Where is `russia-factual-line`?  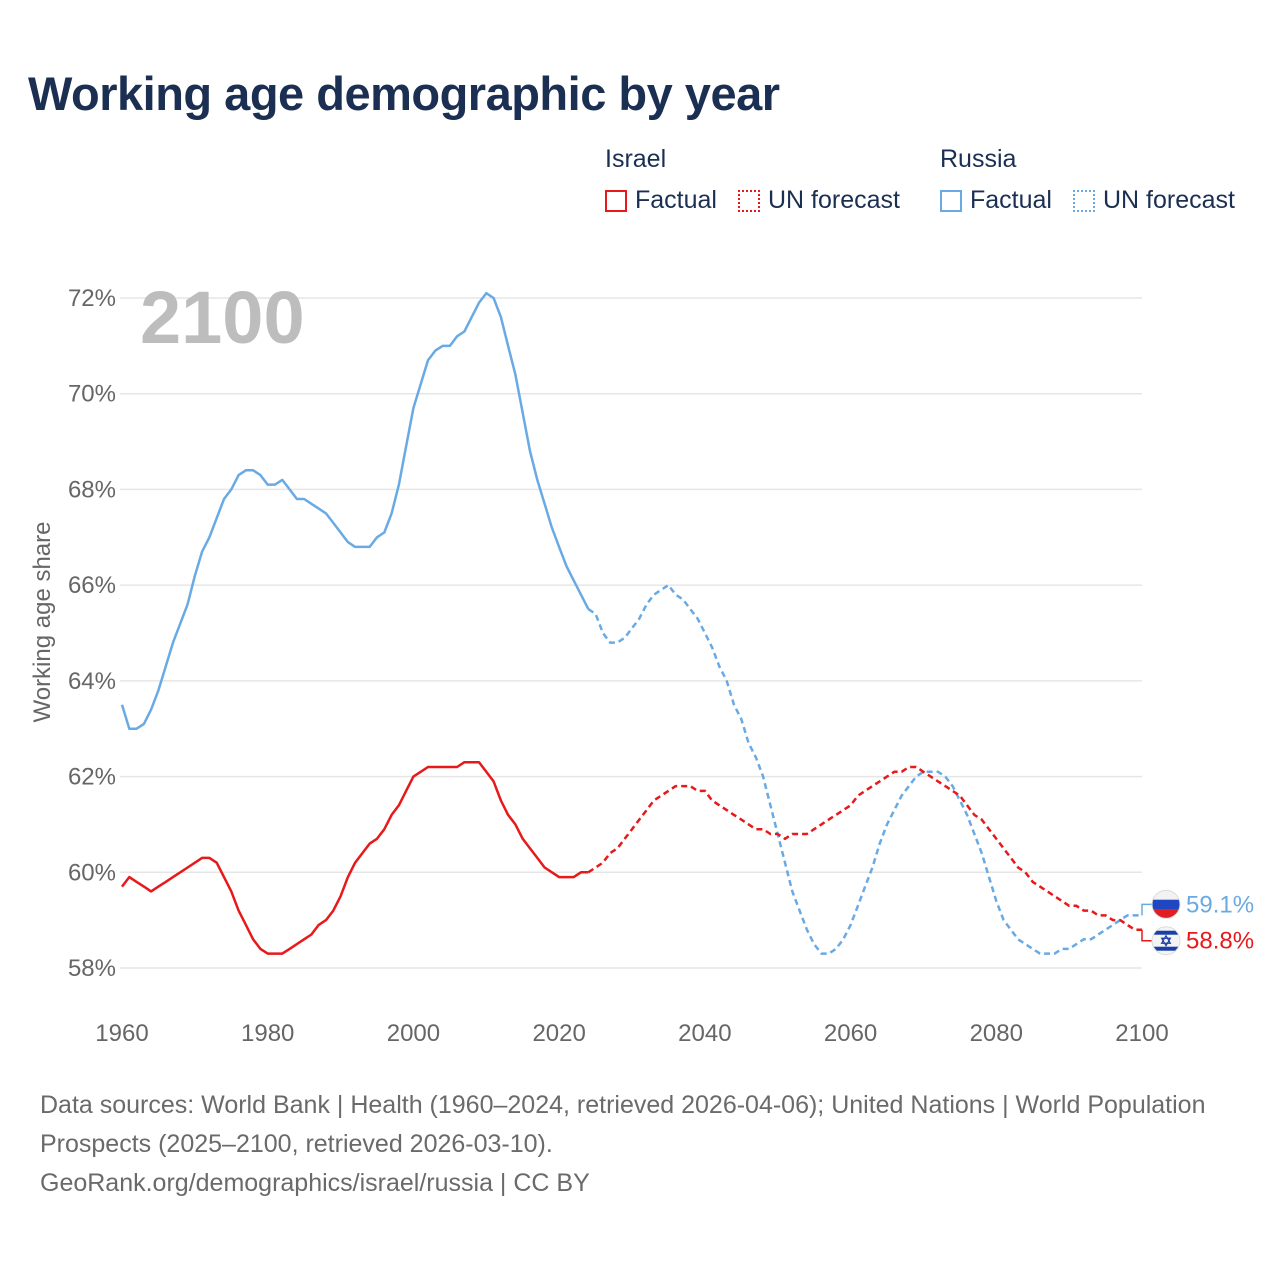
russia-factual-line is located at coordinates (355, 510).